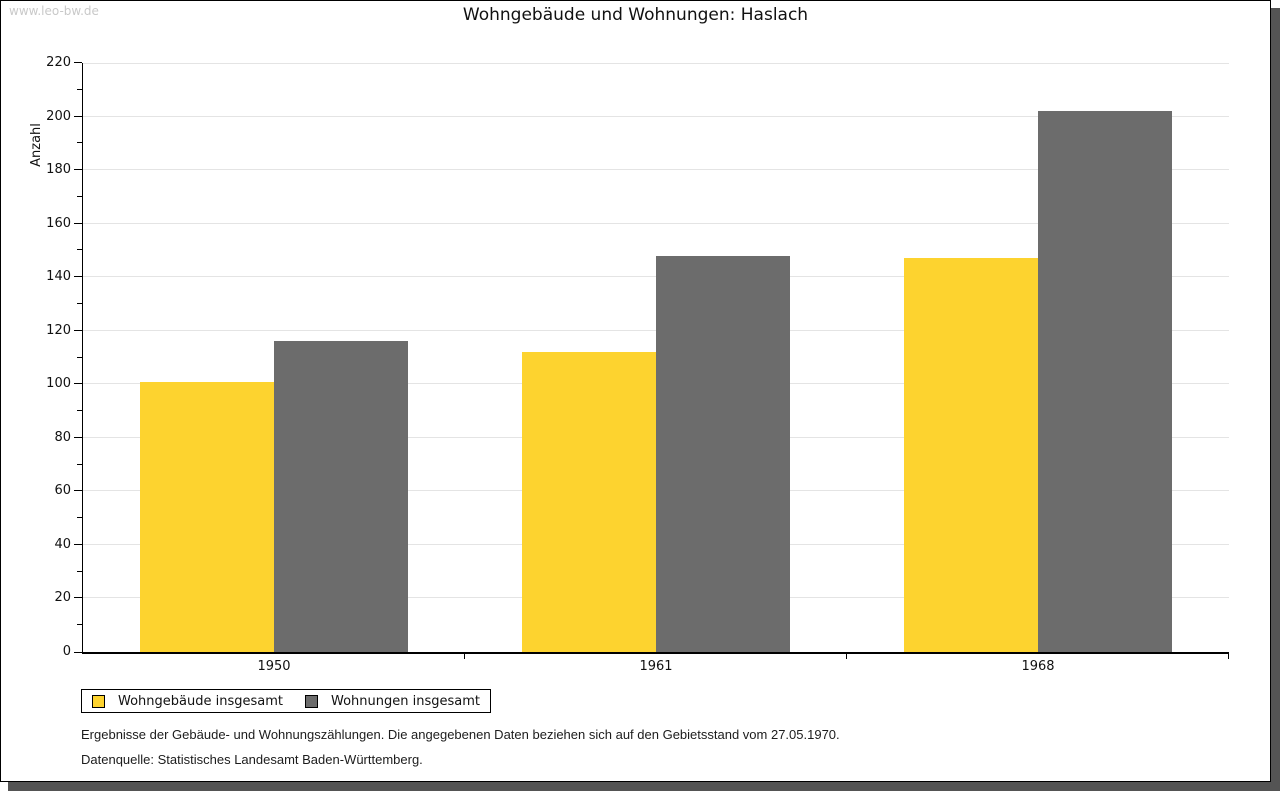 The height and width of the screenshot is (791, 1280). What do you see at coordinates (207, 517) in the screenshot?
I see `bar-wohngebäude-1950` at bounding box center [207, 517].